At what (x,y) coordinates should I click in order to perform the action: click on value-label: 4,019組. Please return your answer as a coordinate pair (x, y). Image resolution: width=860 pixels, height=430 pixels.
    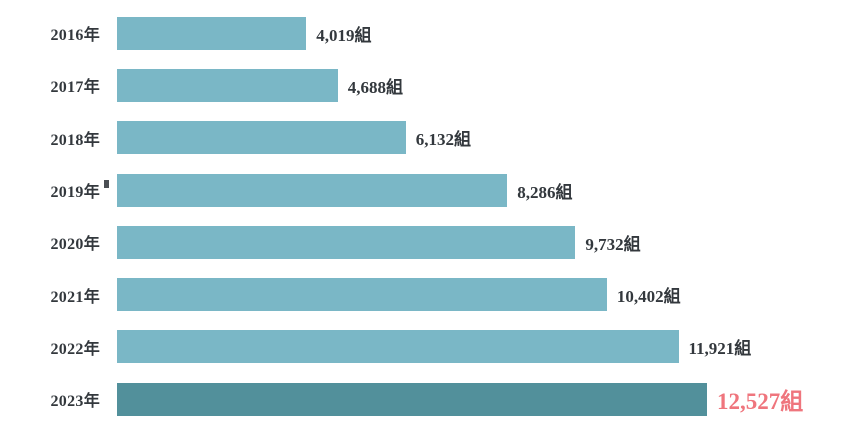
    Looking at the image, I should click on (344, 35).